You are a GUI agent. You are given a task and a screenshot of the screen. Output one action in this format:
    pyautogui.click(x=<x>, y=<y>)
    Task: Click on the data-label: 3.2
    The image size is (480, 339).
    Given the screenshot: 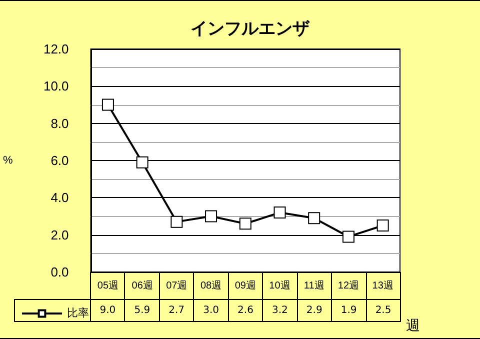 What is the action you would take?
    pyautogui.click(x=280, y=310)
    